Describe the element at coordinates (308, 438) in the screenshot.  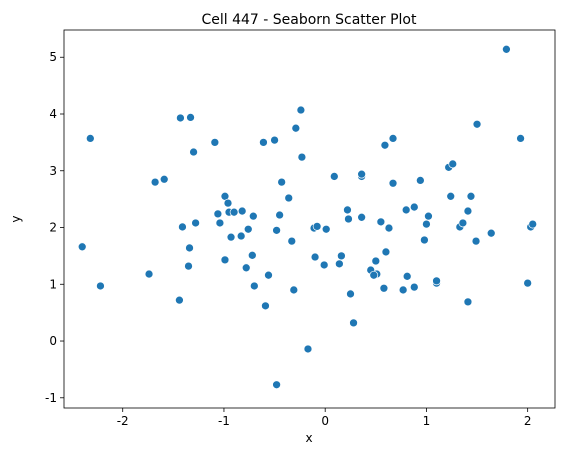
I see `x-axis-label: x` at that location.